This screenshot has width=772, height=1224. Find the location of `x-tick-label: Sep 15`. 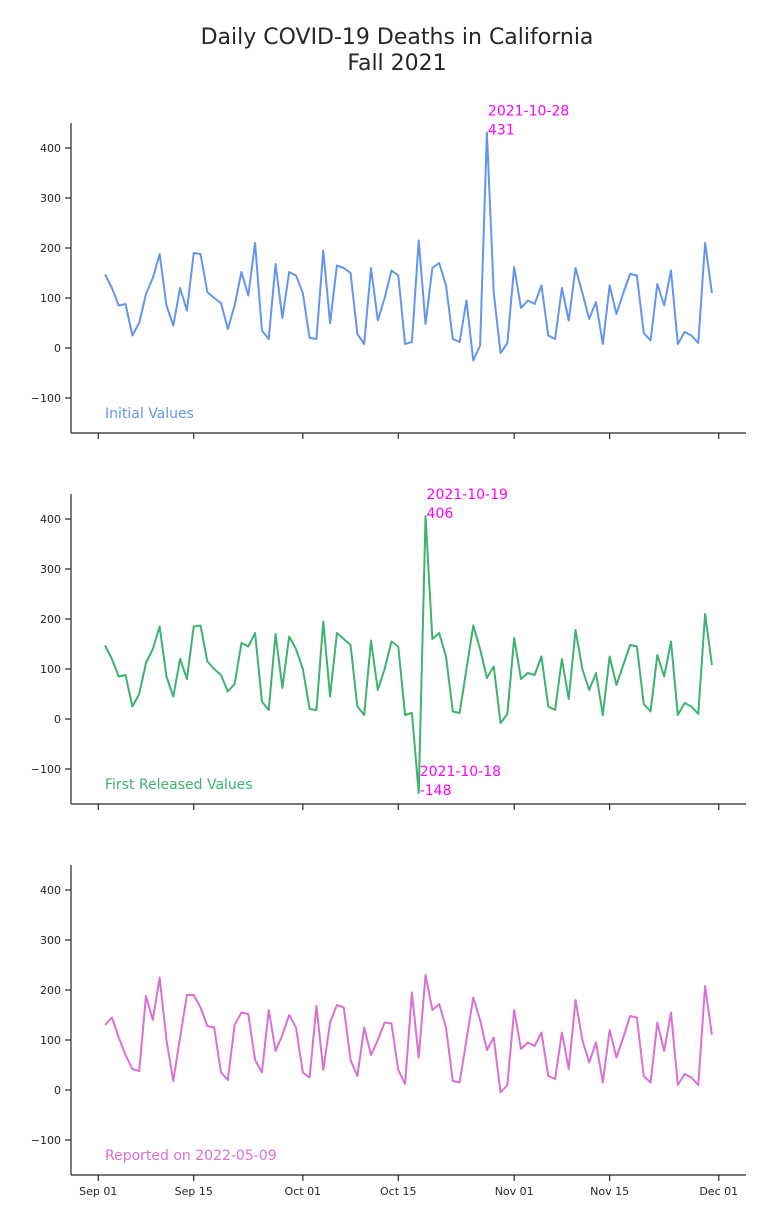

x-tick-label: Sep 15 is located at coordinates (194, 1191).